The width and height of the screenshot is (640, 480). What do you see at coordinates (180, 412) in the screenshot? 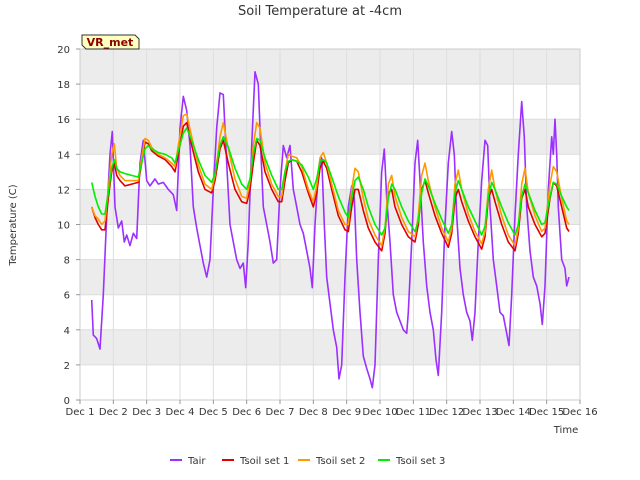
I see `x-tick-label: Dec 4` at bounding box center [180, 412].